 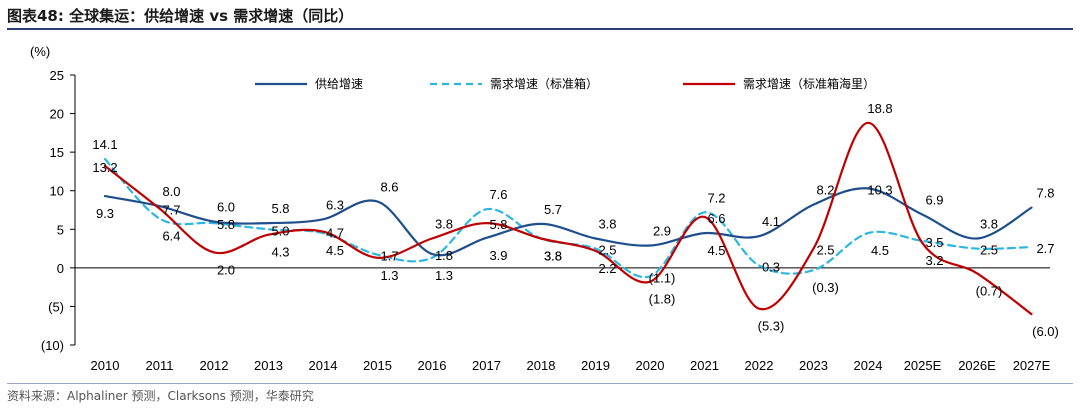 What do you see at coordinates (57, 114) in the screenshot?
I see `y-tick-label: 20` at bounding box center [57, 114].